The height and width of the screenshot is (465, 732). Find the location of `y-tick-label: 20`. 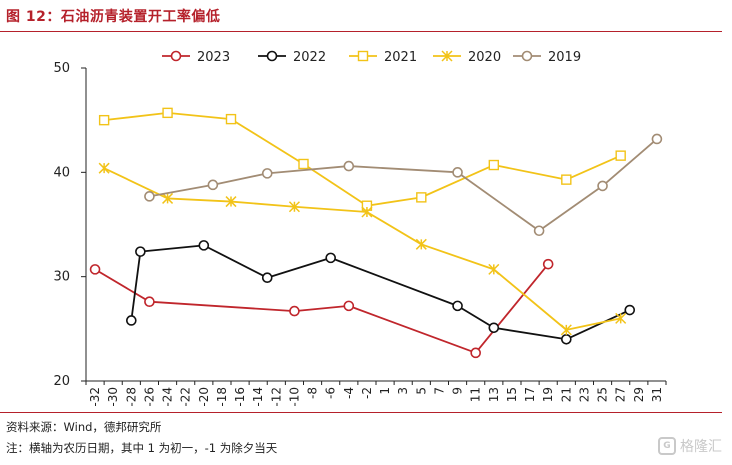

y-tick-label: 20 is located at coordinates (61, 381).